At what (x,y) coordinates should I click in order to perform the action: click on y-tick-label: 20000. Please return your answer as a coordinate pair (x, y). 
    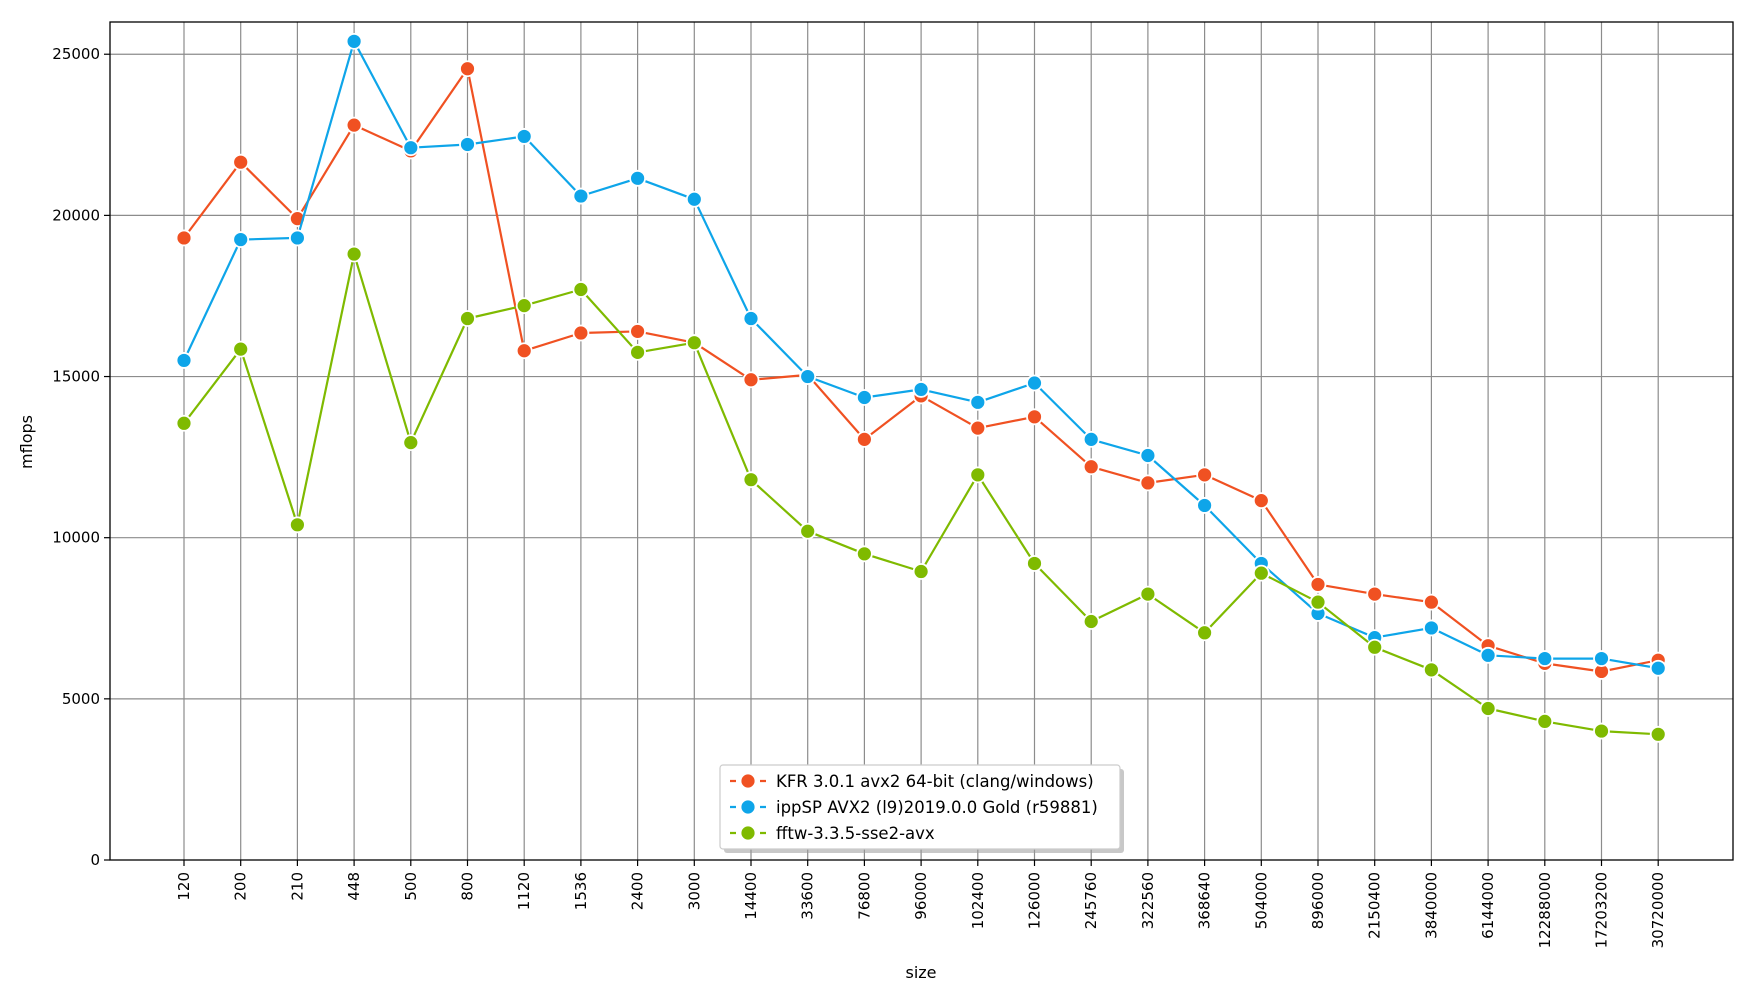
    Looking at the image, I should click on (76, 215).